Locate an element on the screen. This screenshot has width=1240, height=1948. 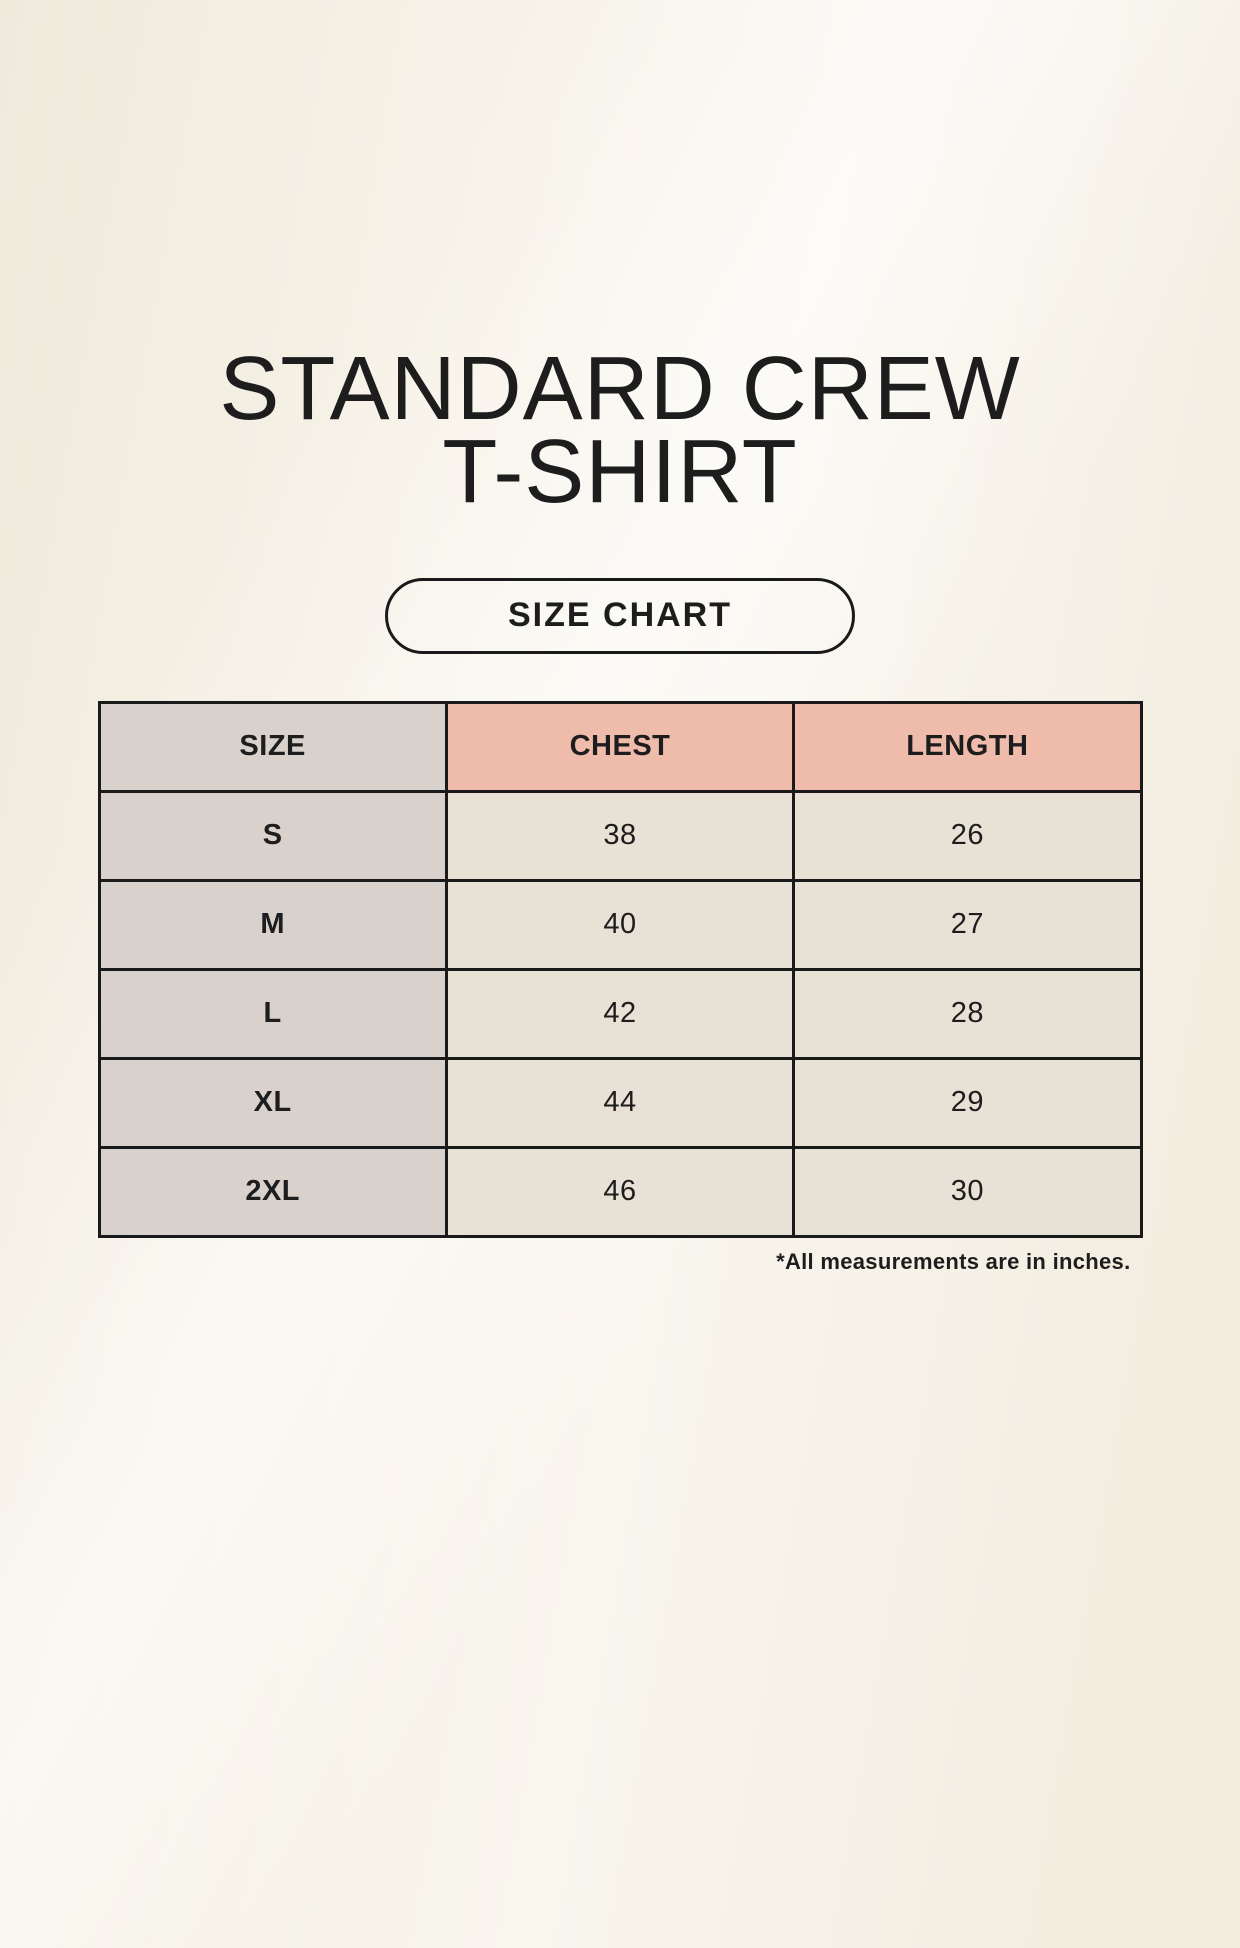
length-cell: 28 is located at coordinates (967, 1013).